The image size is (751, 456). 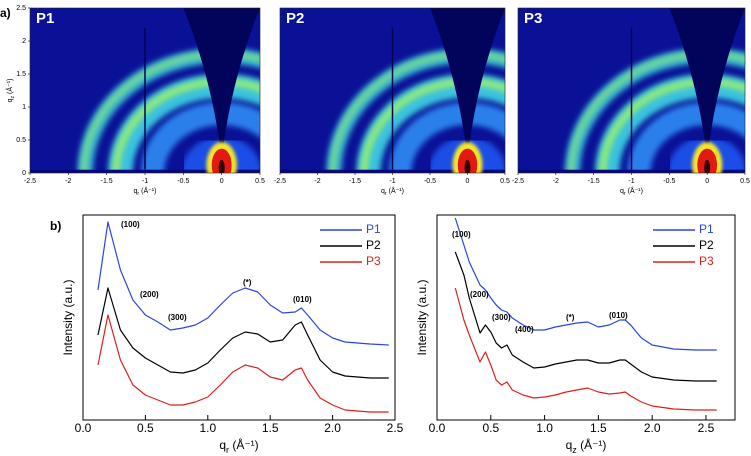 What do you see at coordinates (21, 74) in the screenshot?
I see `y-tick-label: 1.5` at bounding box center [21, 74].